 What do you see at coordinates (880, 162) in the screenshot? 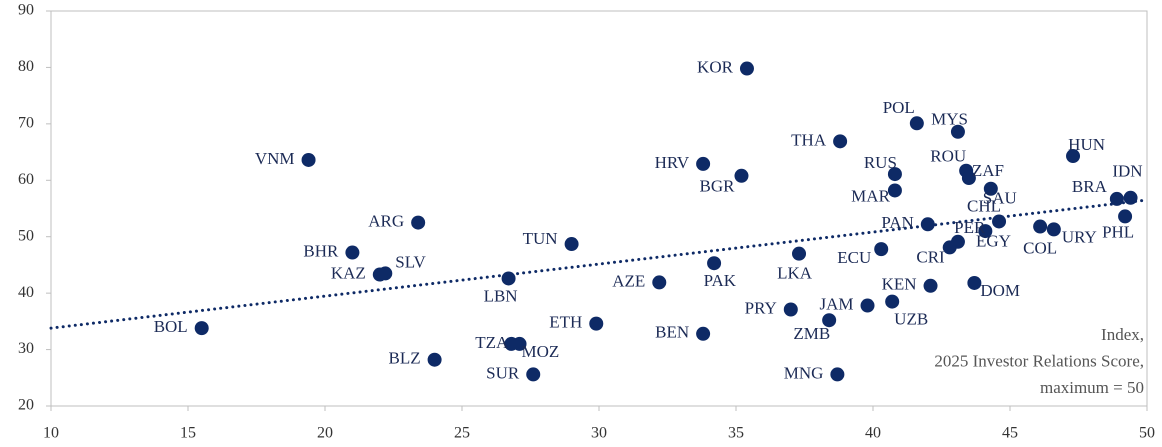
I see `point-label: RUS` at bounding box center [880, 162].